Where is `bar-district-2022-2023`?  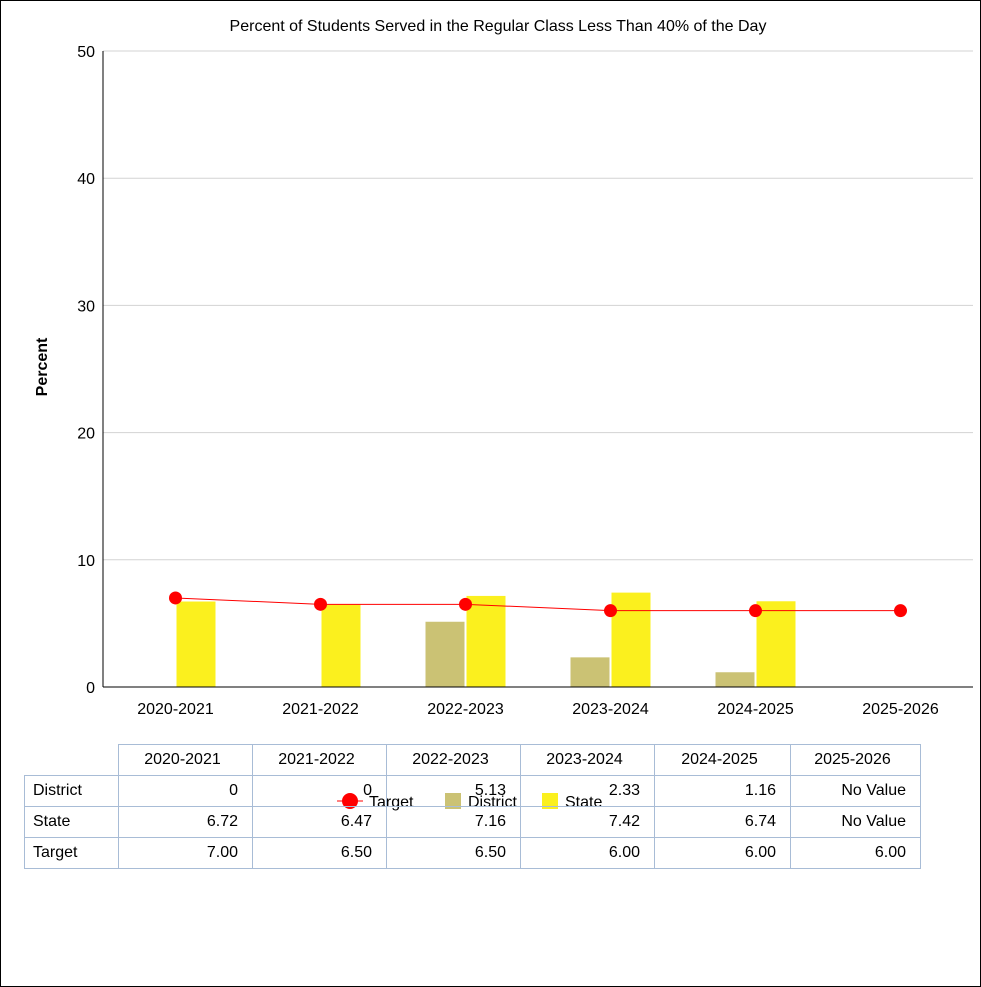
bar-district-2022-2023 is located at coordinates (445, 654).